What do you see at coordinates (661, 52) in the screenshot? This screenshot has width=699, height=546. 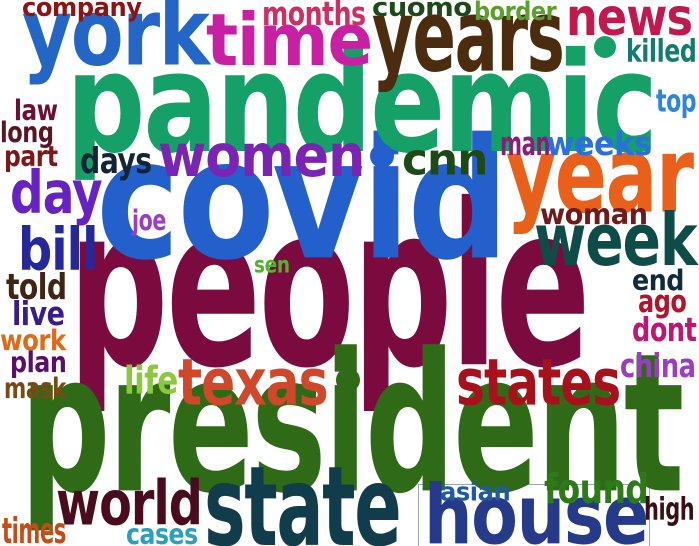 I see `word-killed: killed` at bounding box center [661, 52].